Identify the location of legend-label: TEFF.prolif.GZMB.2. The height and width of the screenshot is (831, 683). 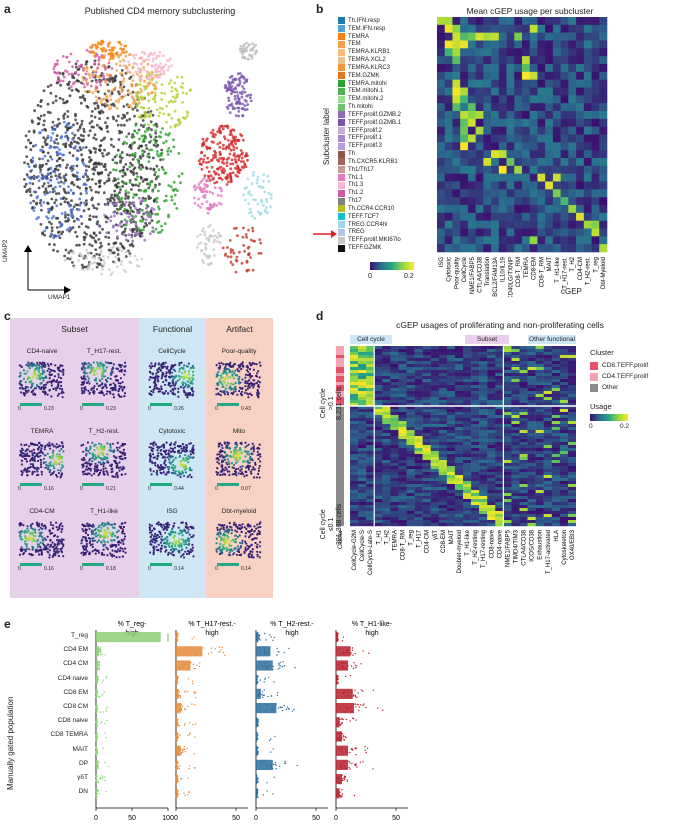
(375, 114).